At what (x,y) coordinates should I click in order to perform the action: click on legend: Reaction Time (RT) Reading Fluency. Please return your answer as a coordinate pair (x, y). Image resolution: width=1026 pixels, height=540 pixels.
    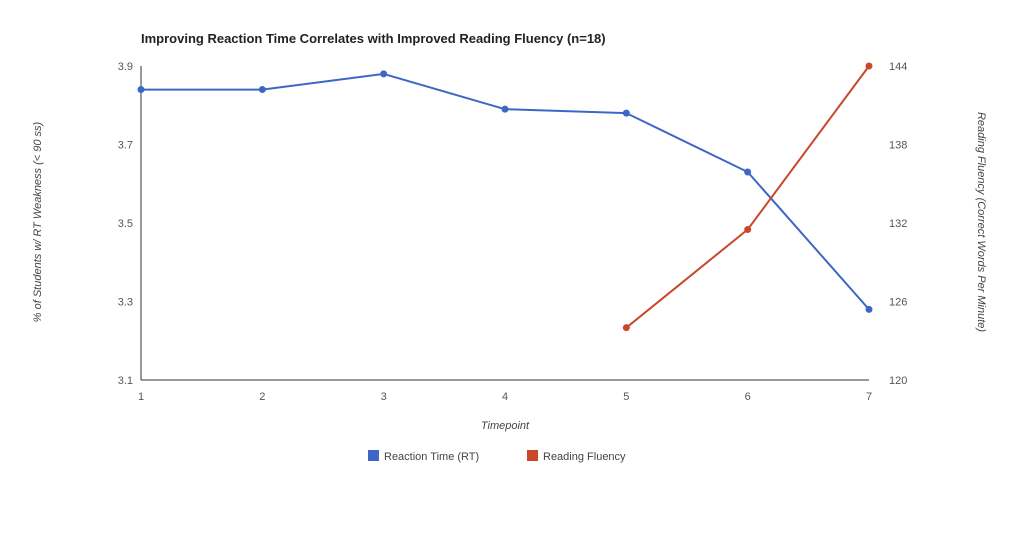
    Looking at the image, I should click on (497, 456).